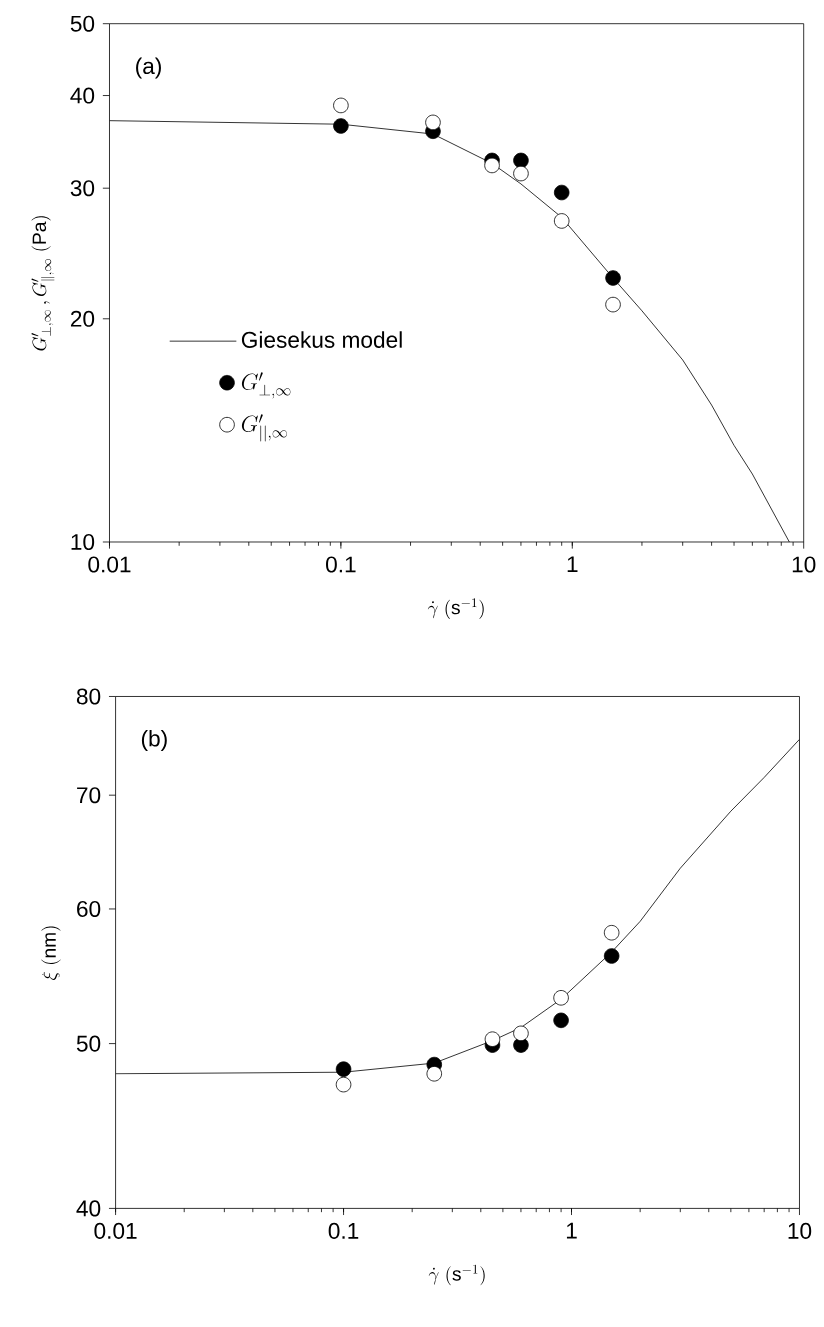 The width and height of the screenshot is (824, 1327). What do you see at coordinates (88, 696) in the screenshot?
I see `y-tick-label: 80` at bounding box center [88, 696].